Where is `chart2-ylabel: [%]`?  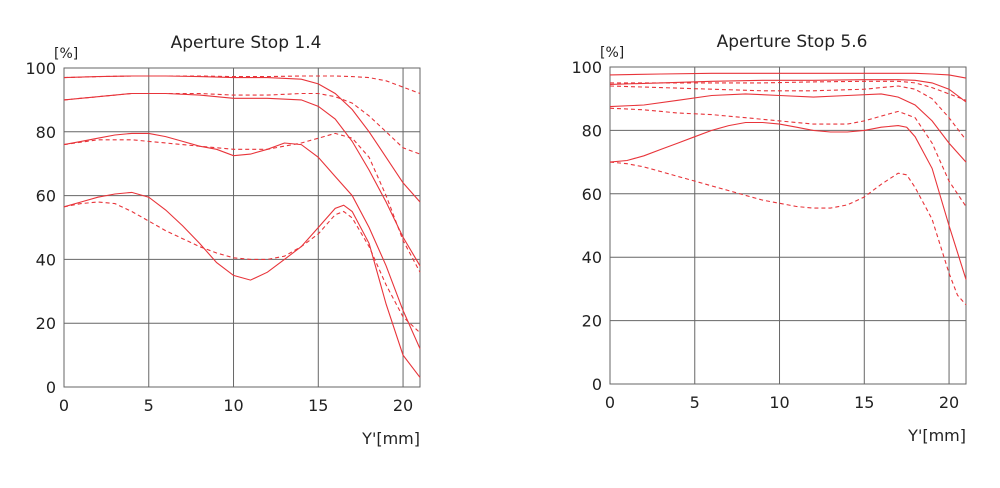 chart2-ylabel: [%] is located at coordinates (612, 53).